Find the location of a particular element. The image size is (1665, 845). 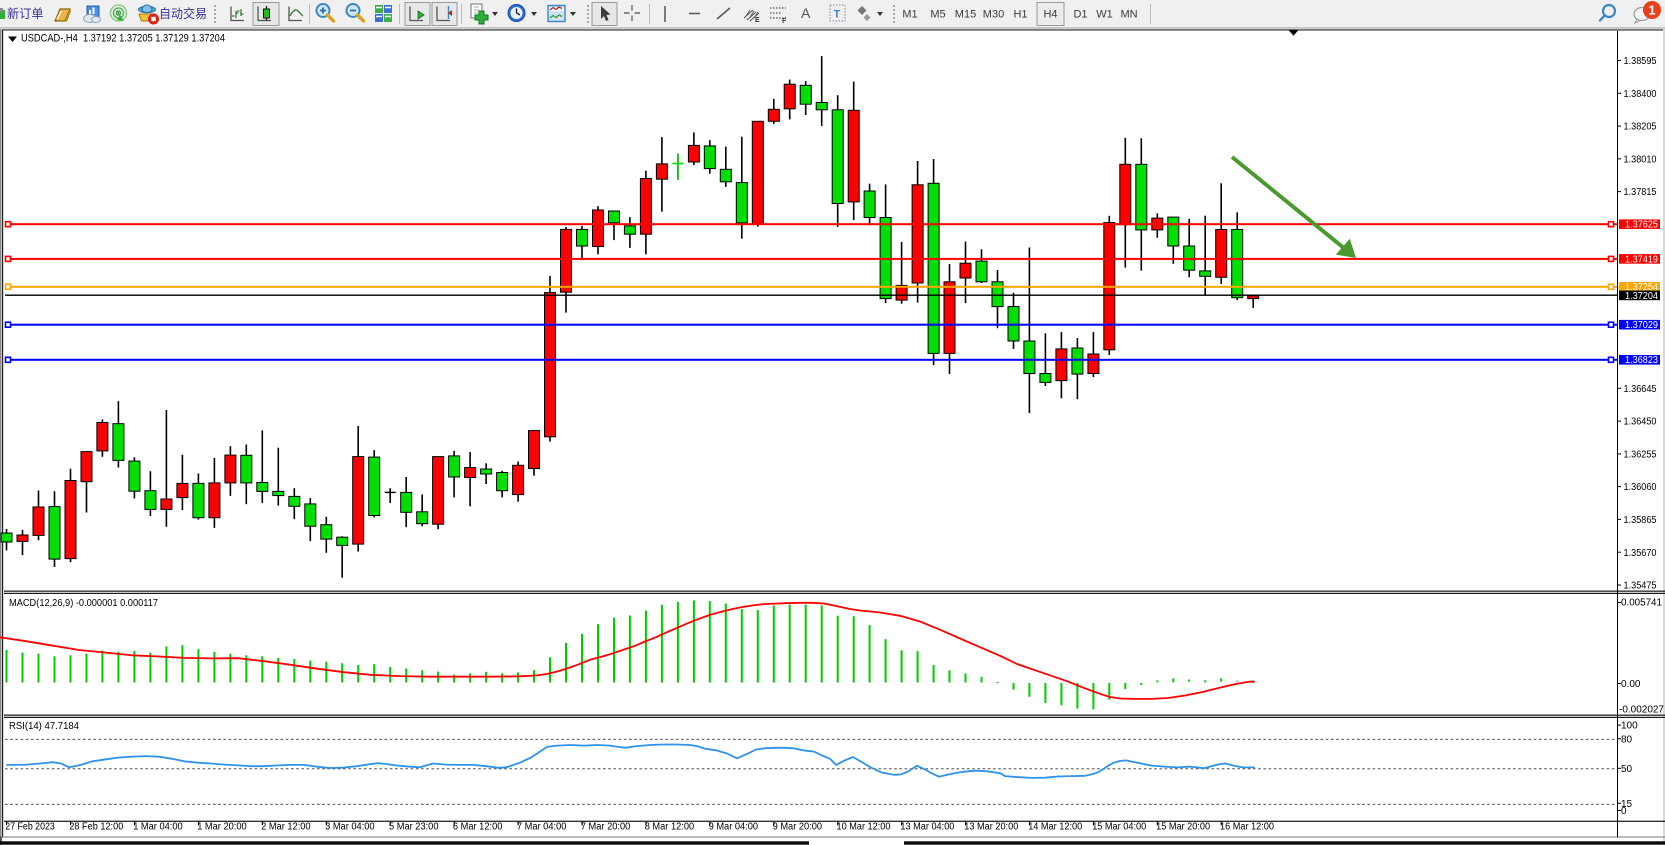

svg-text: 新订单 is located at coordinates (25, 13).